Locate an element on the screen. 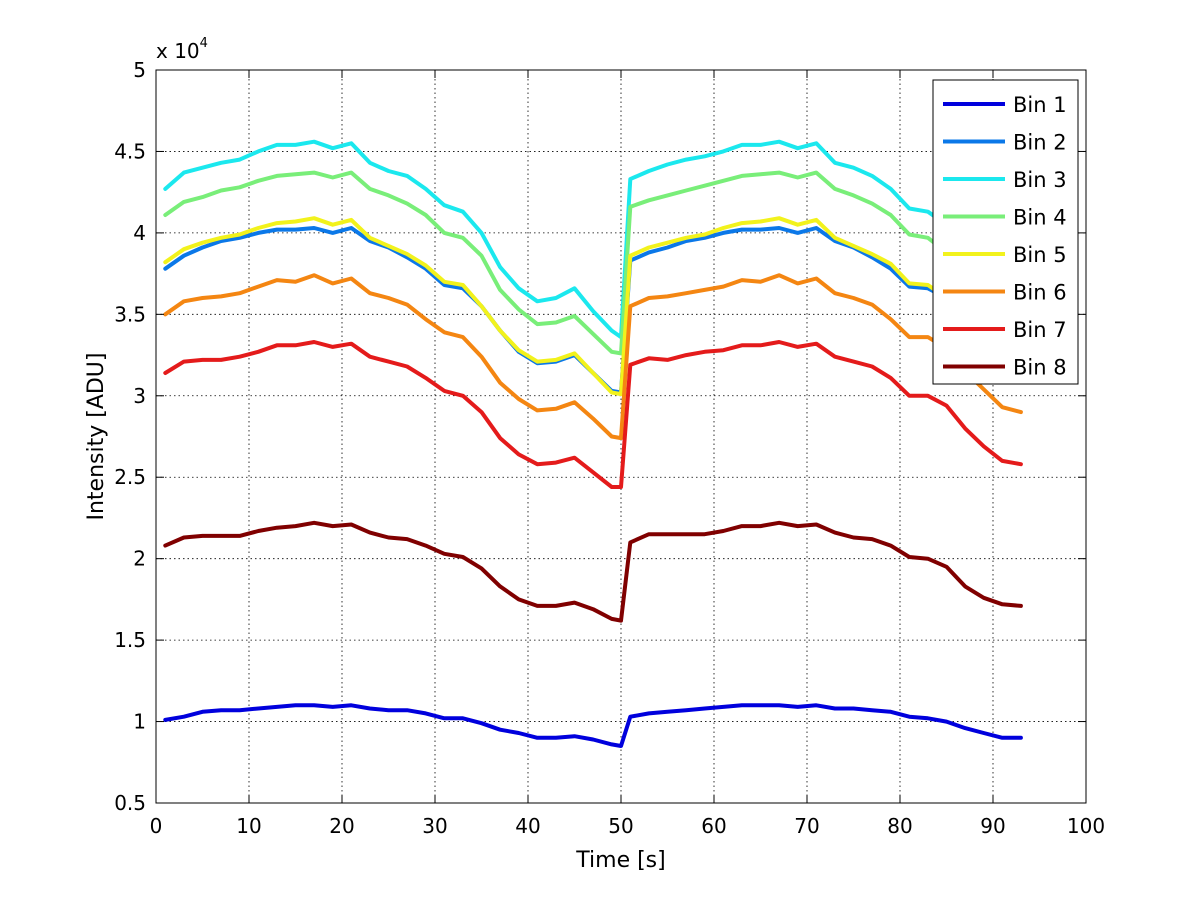 This screenshot has height=901, width=1200. x-tick-label: 100 is located at coordinates (1086, 826).